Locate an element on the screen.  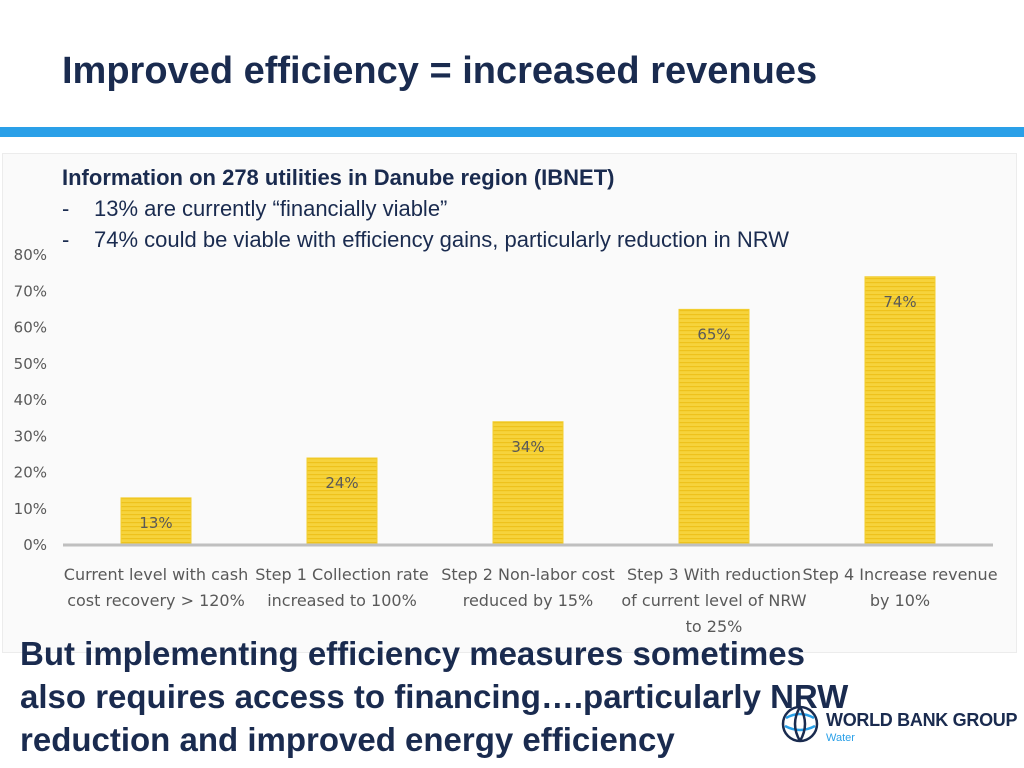
bar-data-label: 65% is located at coordinates (713, 334).